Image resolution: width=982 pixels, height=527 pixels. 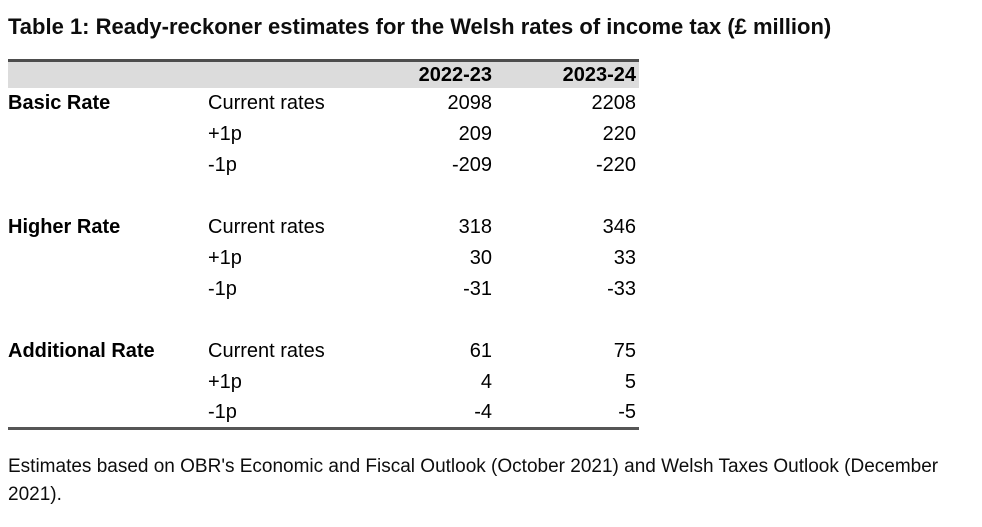 I want to click on header-year-2022-23: 2022-23, so click(x=442, y=74).